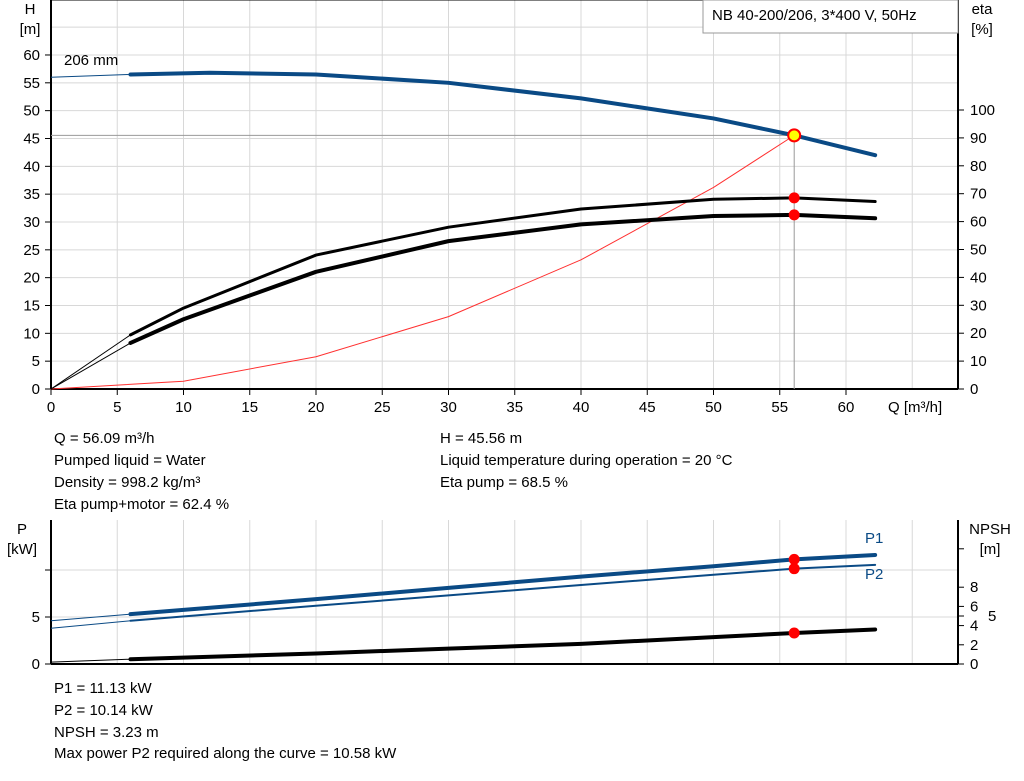  Describe the element at coordinates (982, 110) in the screenshot. I see `y-tick-label-right: 100` at that location.